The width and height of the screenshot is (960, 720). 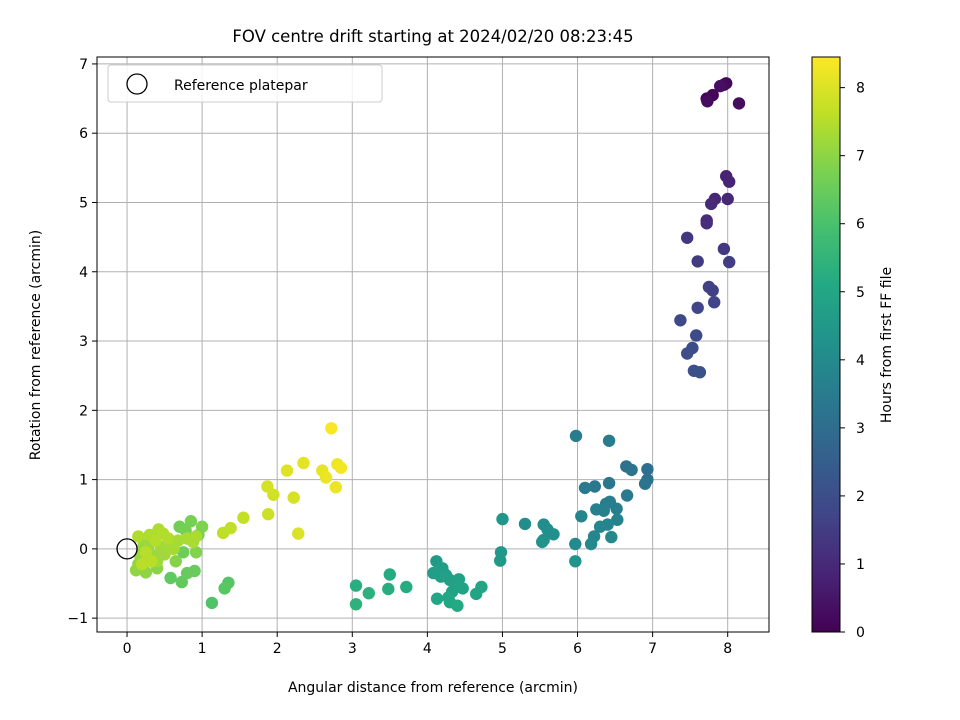 I want to click on y-ticks: −1 0 1 2 3 4 5 6 7, so click(x=82, y=342).